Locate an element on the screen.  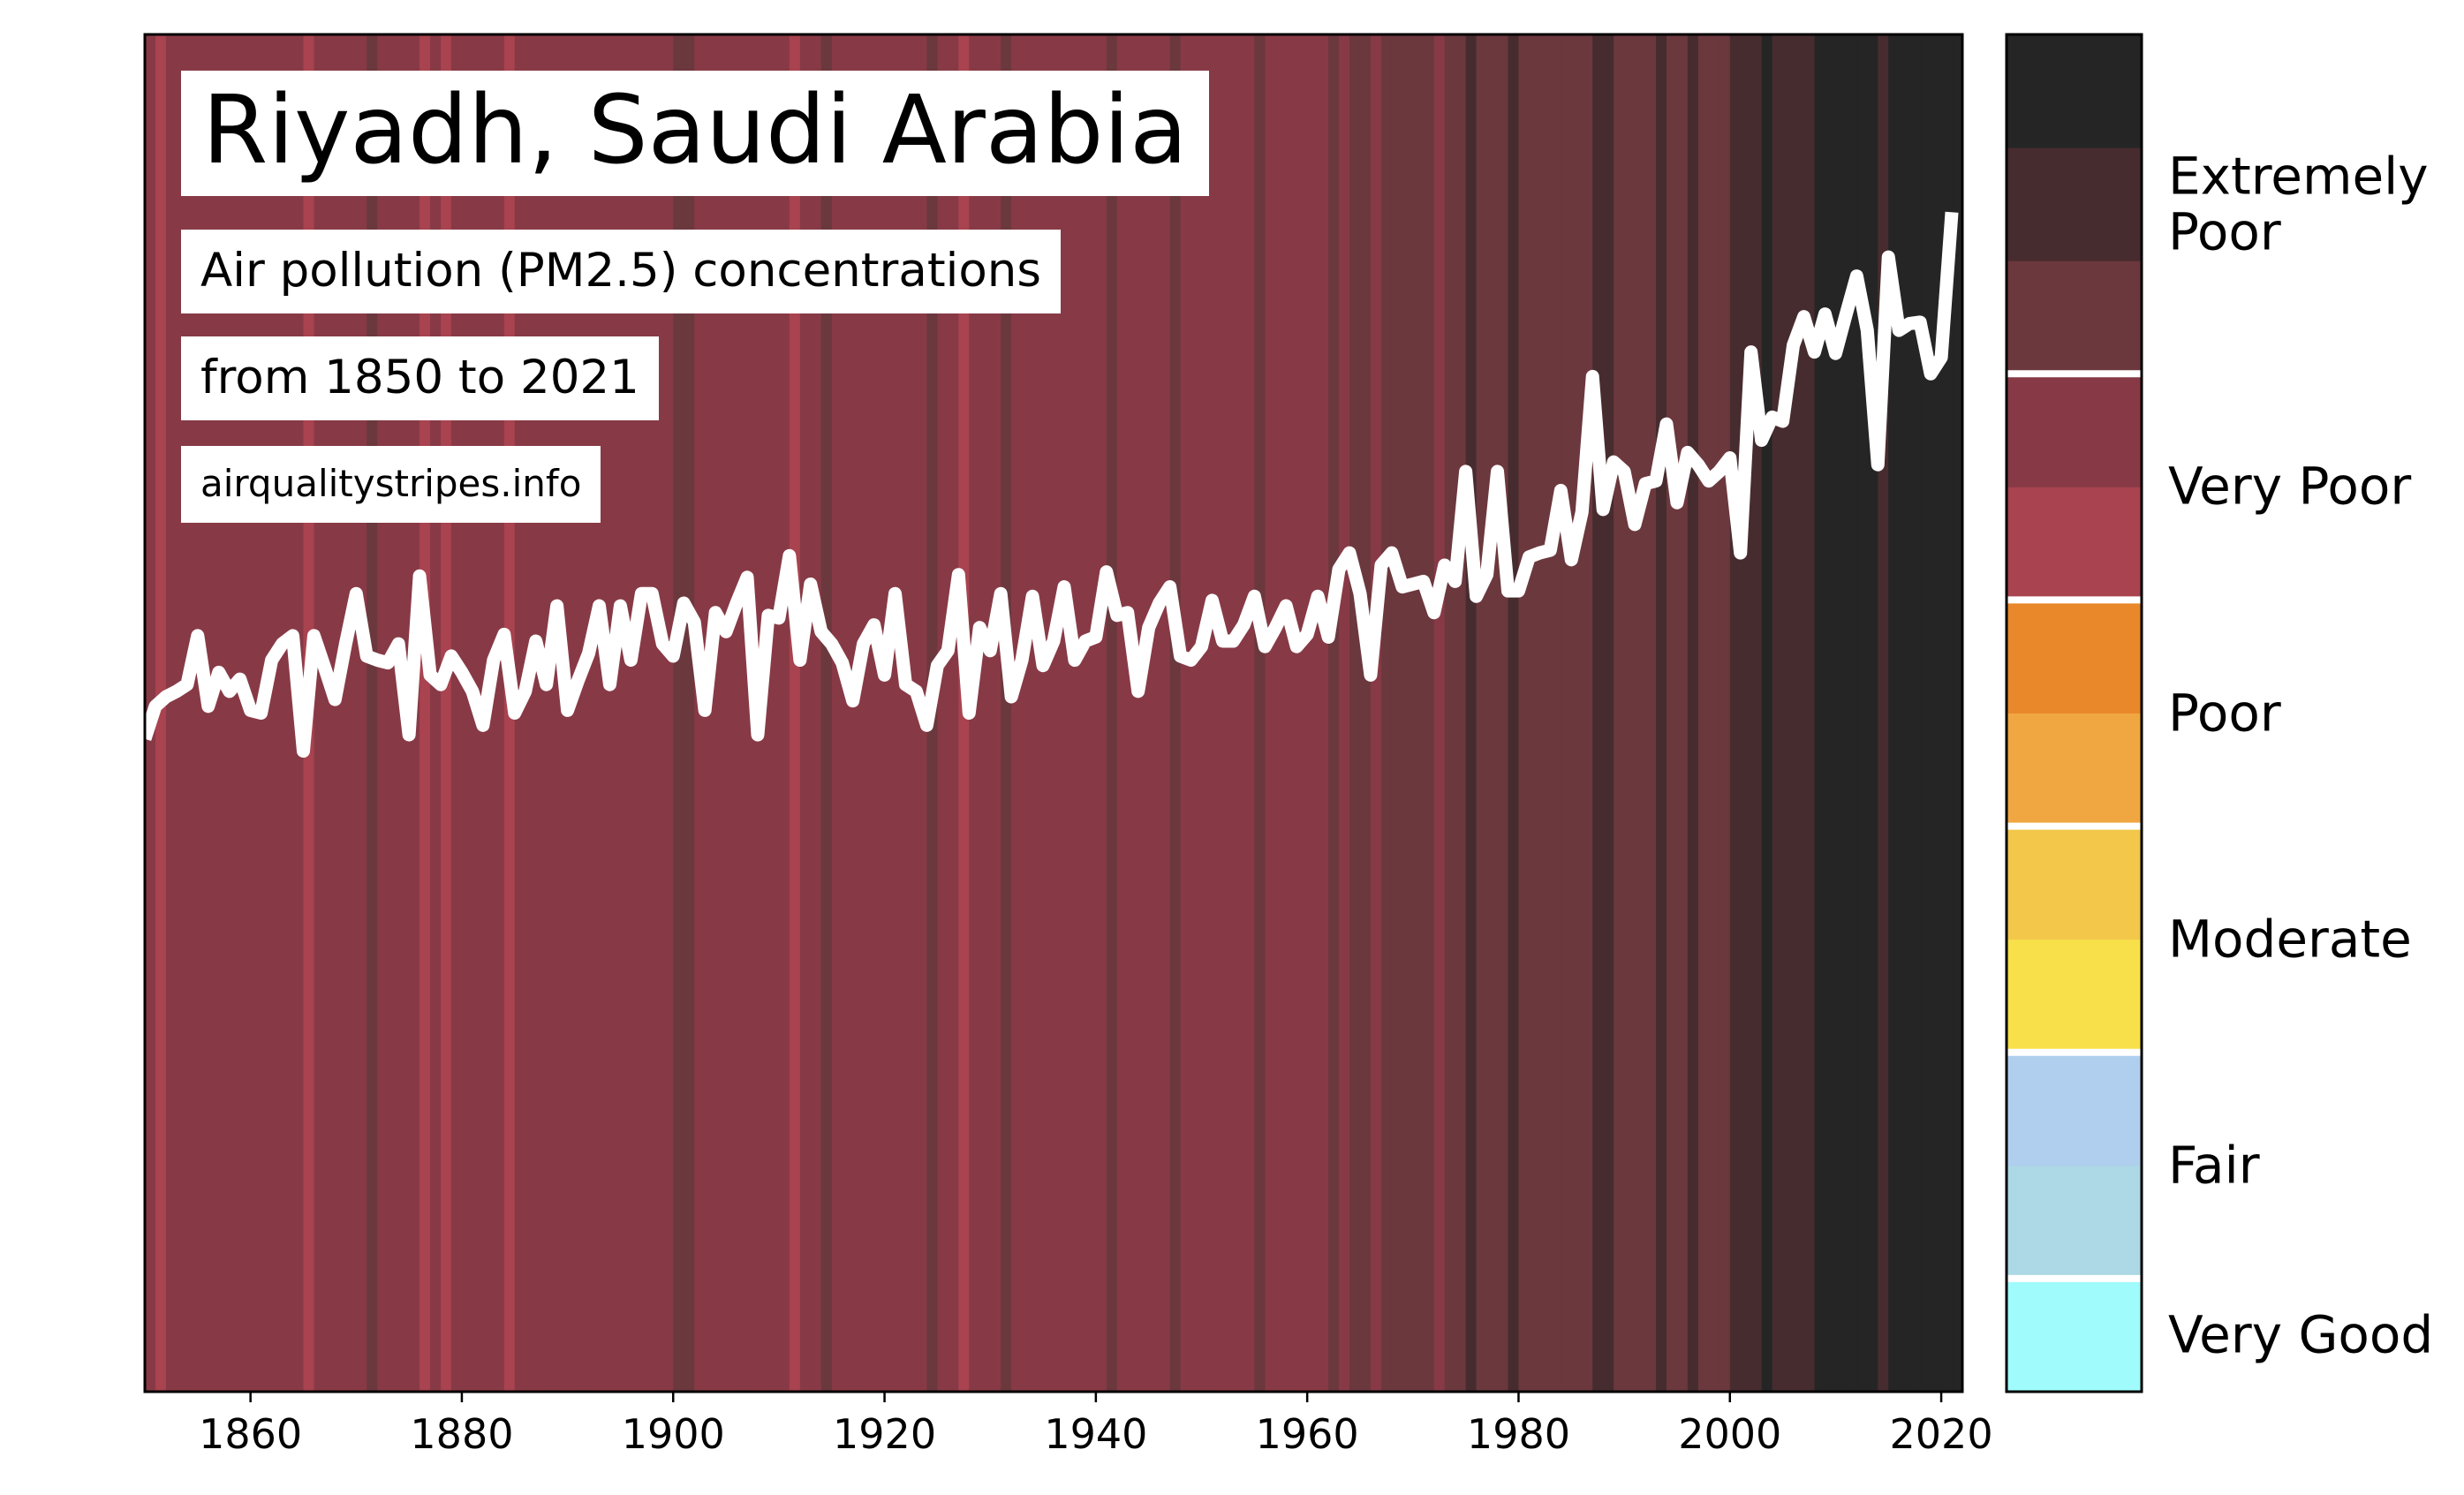
x-tick-label: 2000 is located at coordinates (1729, 1434).